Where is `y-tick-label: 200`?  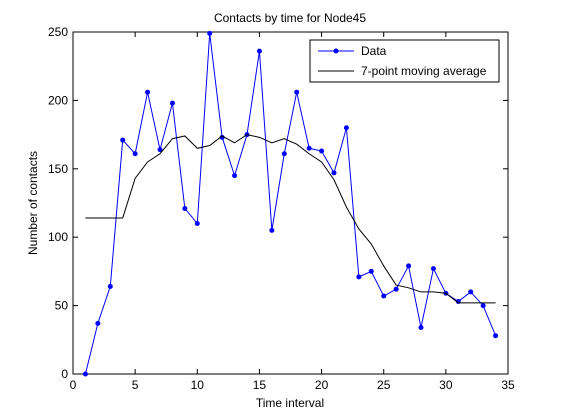
y-tick-label: 200 is located at coordinates (58, 100).